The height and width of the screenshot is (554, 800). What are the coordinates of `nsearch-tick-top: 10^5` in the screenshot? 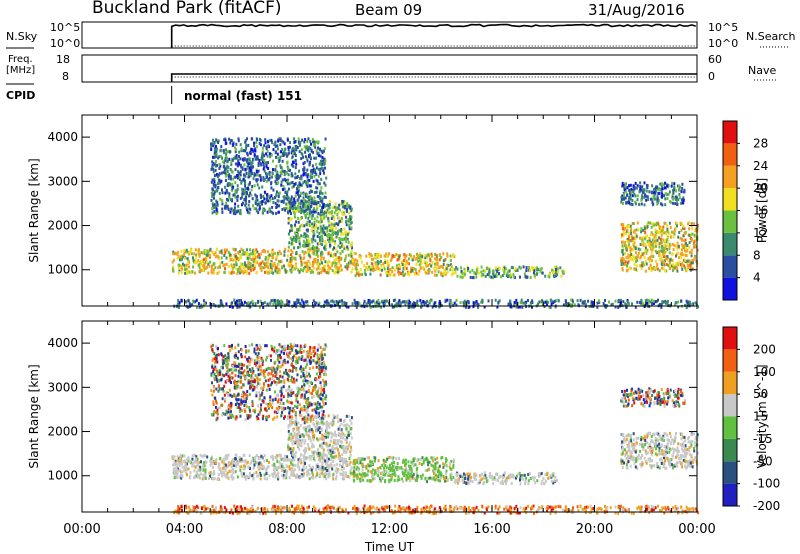 It's located at (723, 27).